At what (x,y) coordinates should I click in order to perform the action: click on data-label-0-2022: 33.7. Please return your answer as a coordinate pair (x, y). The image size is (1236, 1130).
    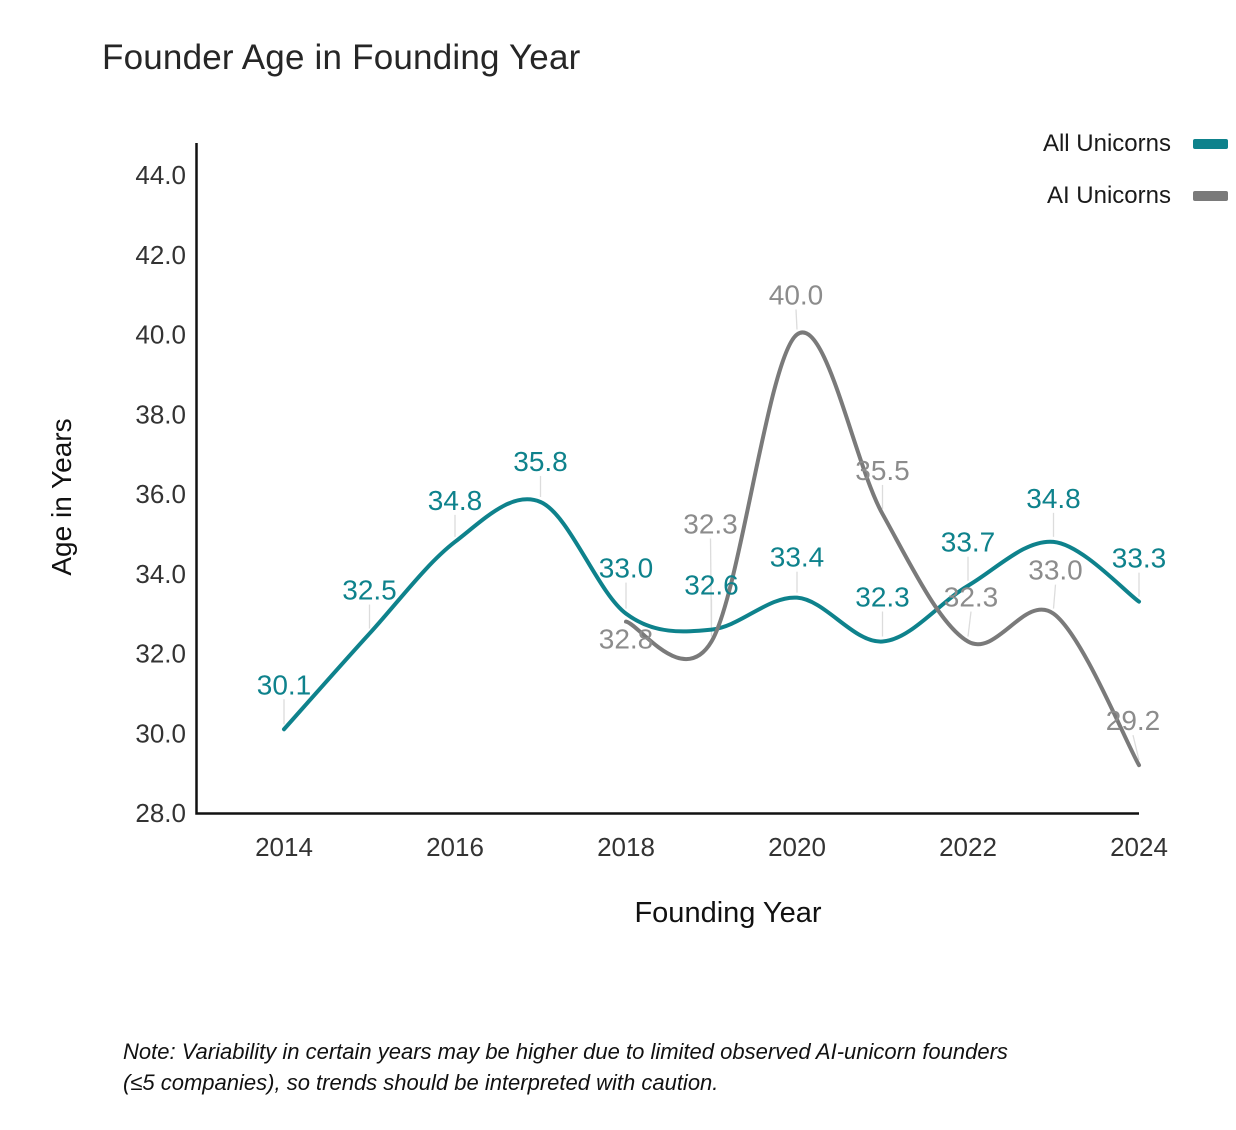
    Looking at the image, I should click on (968, 542).